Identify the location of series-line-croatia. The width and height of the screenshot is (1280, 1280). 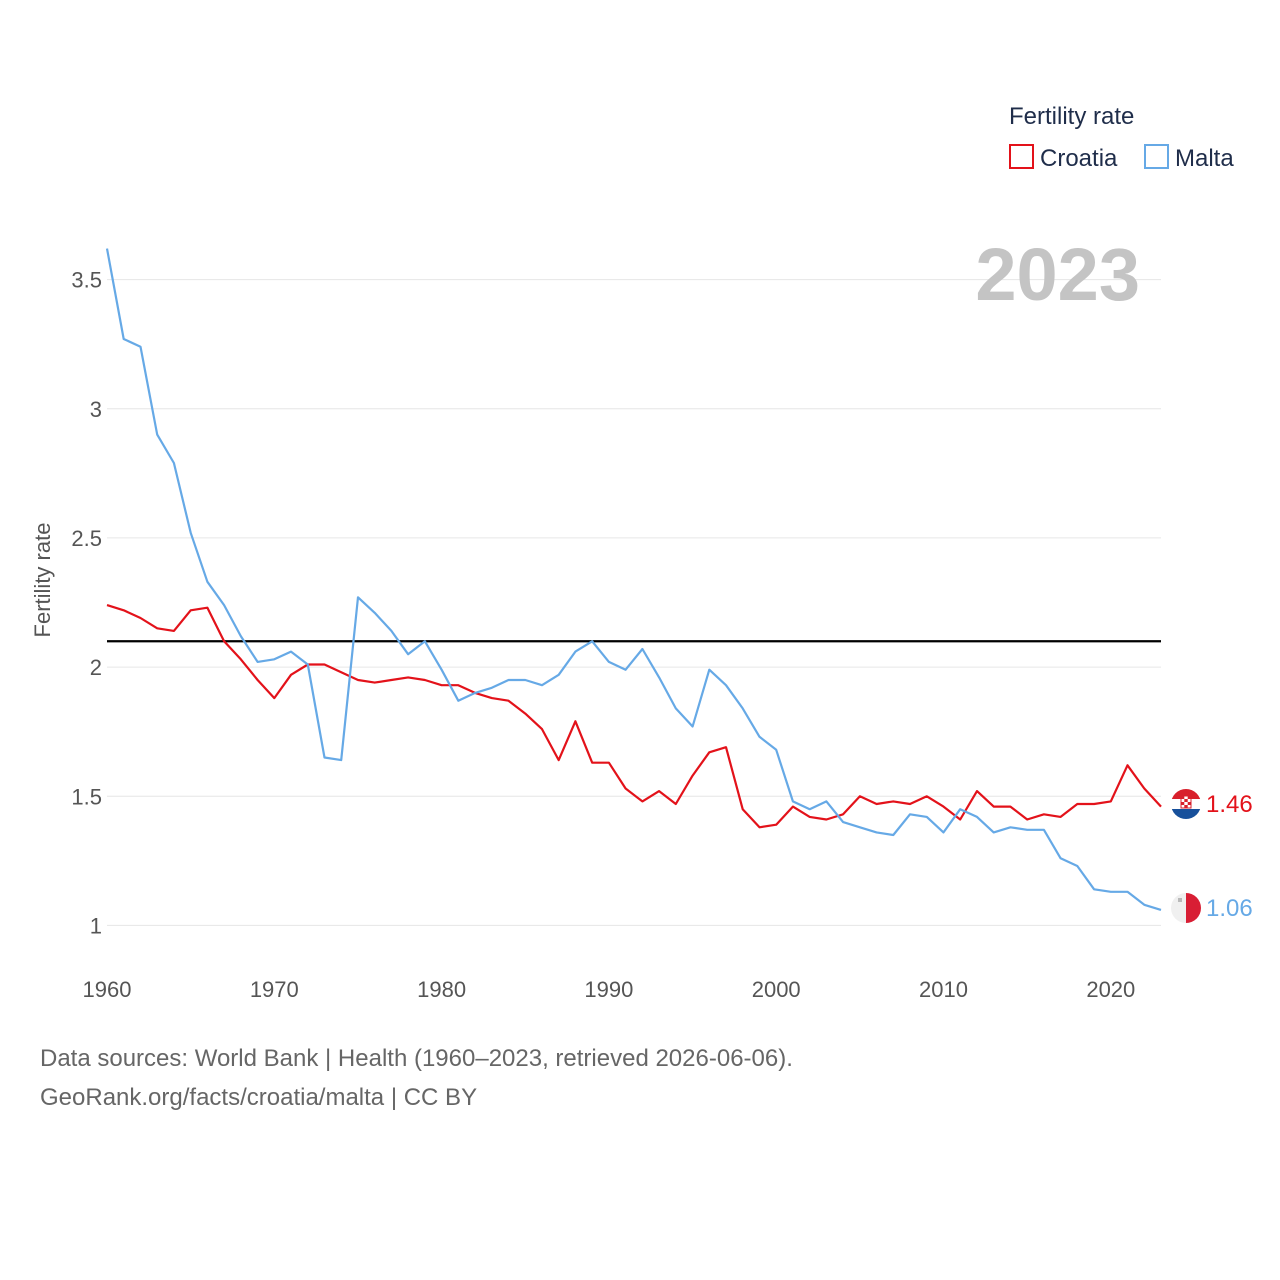
(634, 716).